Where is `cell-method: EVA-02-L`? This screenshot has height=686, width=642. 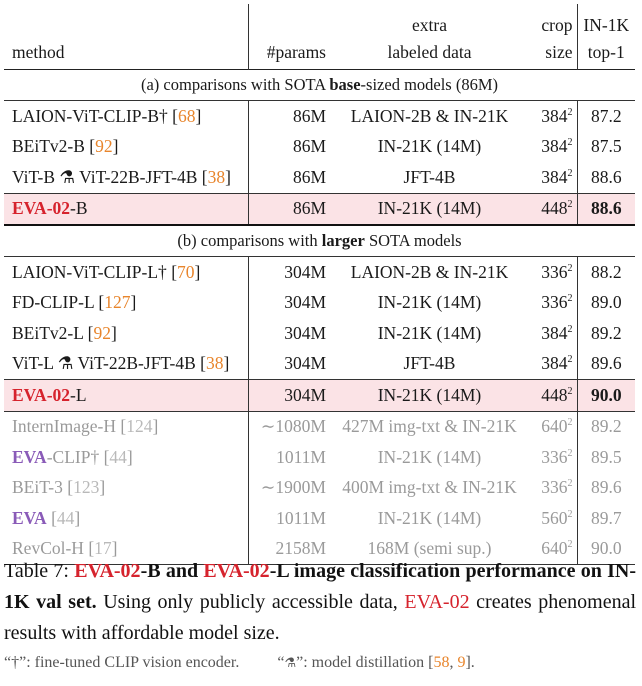 cell-method: EVA-02-L is located at coordinates (126, 395).